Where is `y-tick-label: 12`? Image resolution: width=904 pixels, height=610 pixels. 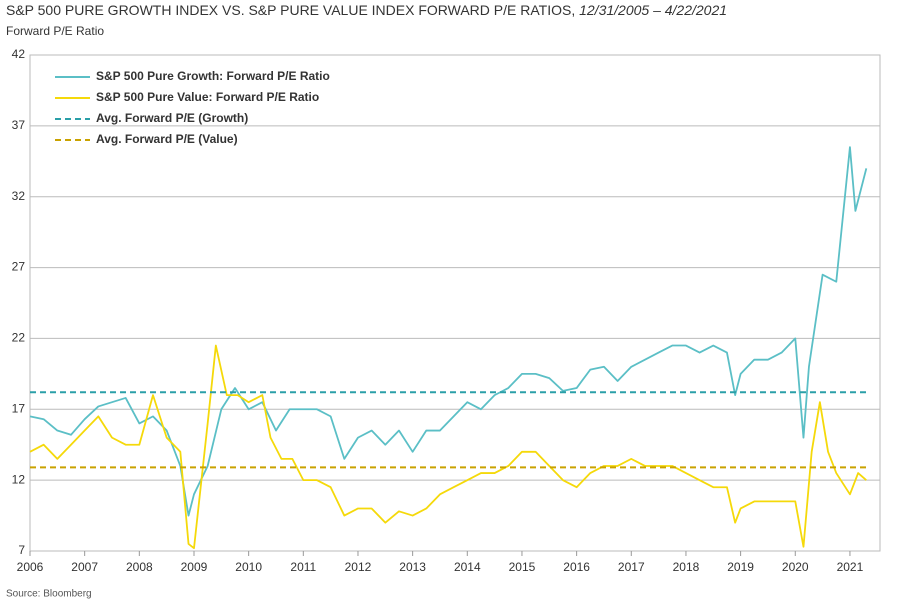
y-tick-label: 12 is located at coordinates (19, 479).